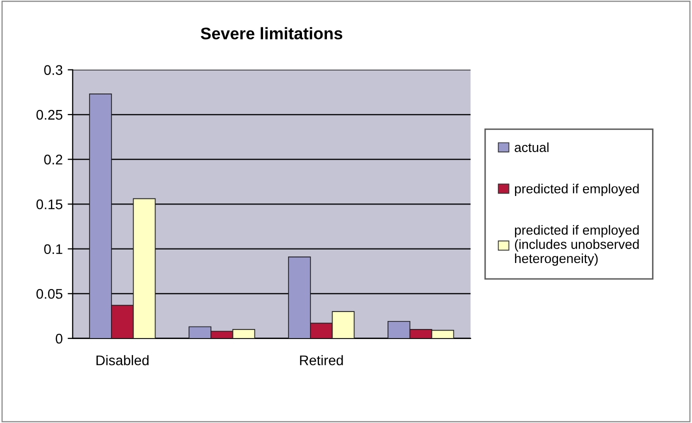 The image size is (692, 423). I want to click on legend-label: predicted if employed (includes unobserved heterogeneity), so click(576, 245).